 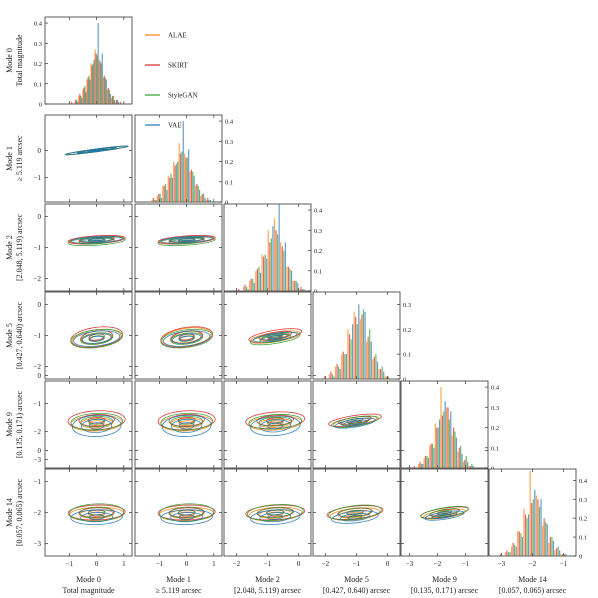 What do you see at coordinates (83, 62) in the screenshot?
I see `panel-0-0: 0 0.1 0.2 0.3 0.4` at bounding box center [83, 62].